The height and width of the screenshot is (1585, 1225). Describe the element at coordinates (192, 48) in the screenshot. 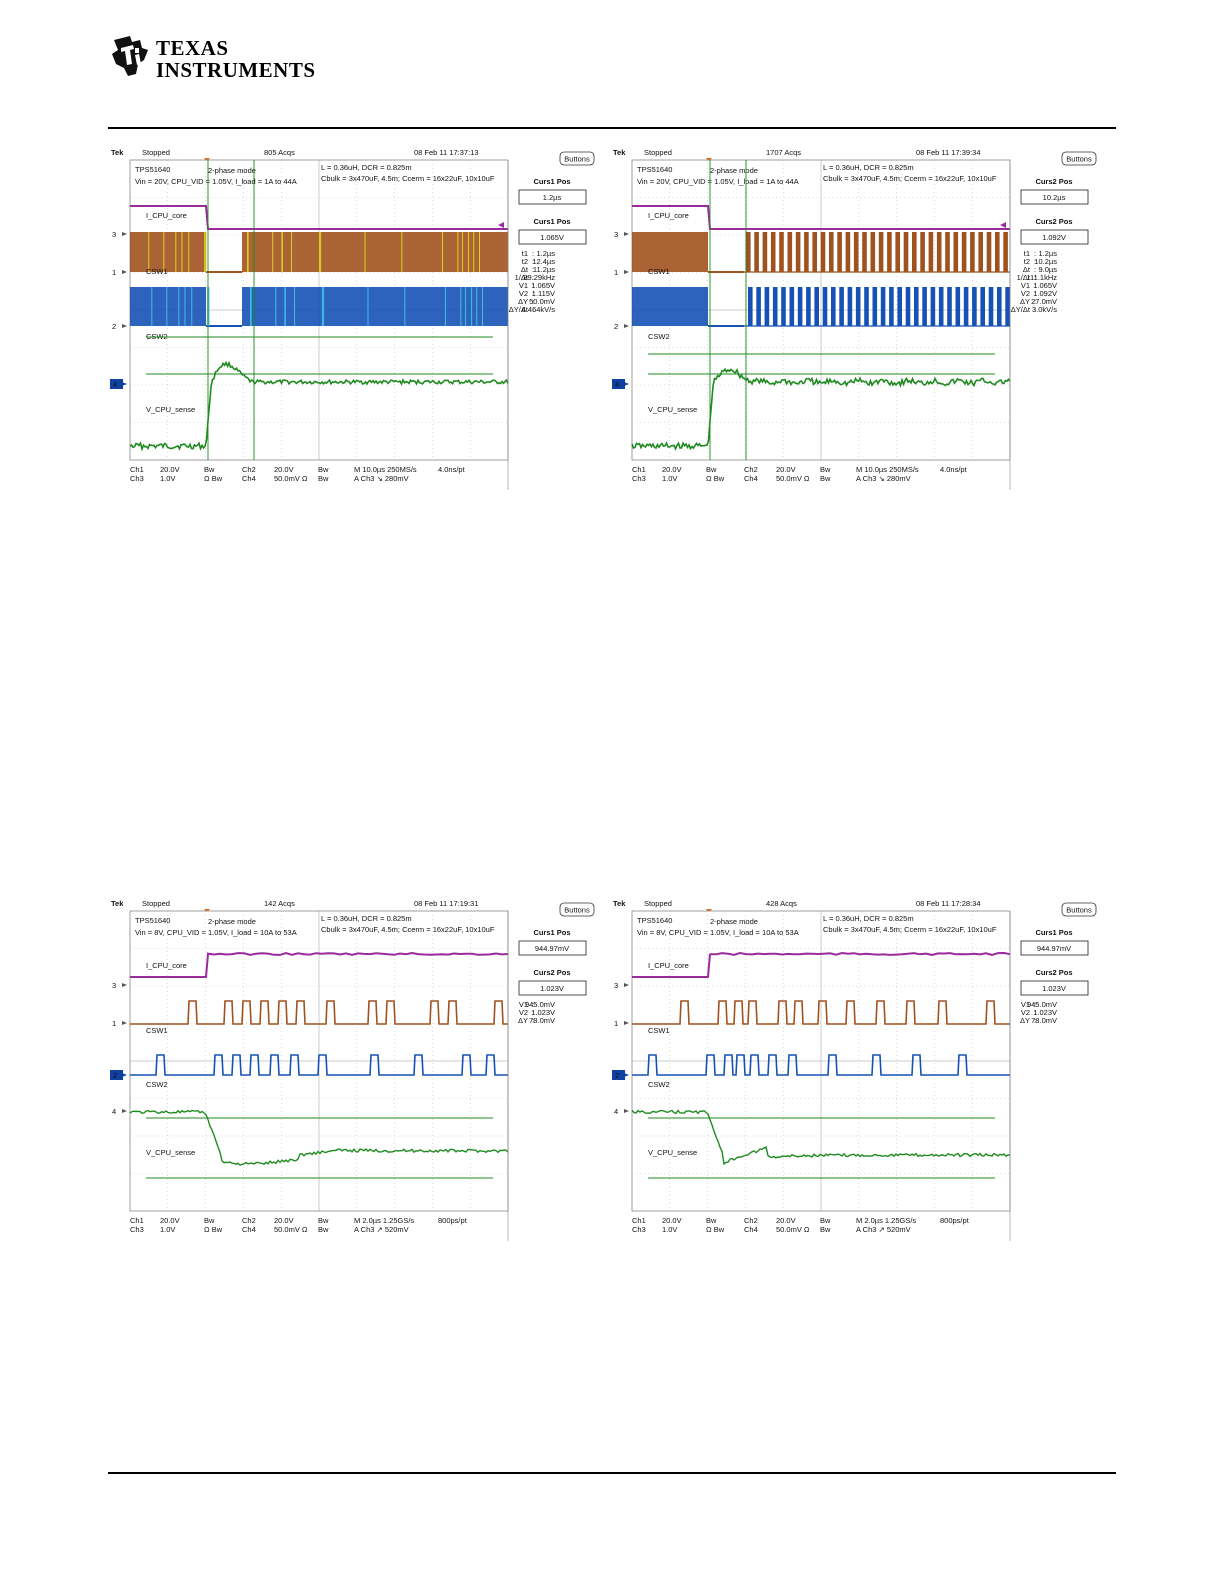

I see `logo-line1: Texas` at that location.